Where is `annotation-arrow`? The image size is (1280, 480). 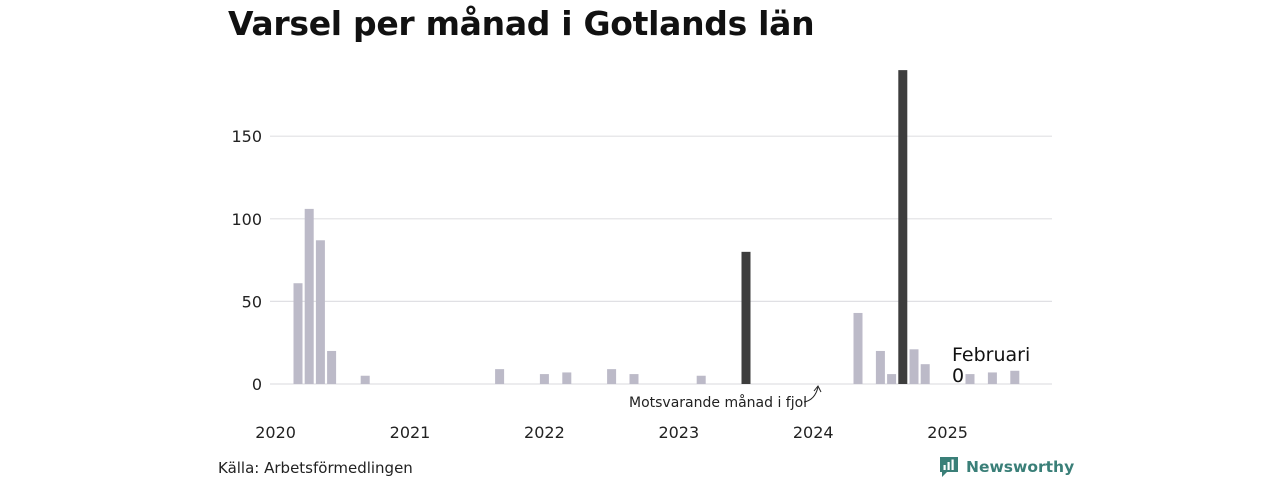
annotation-arrow is located at coordinates (811, 394).